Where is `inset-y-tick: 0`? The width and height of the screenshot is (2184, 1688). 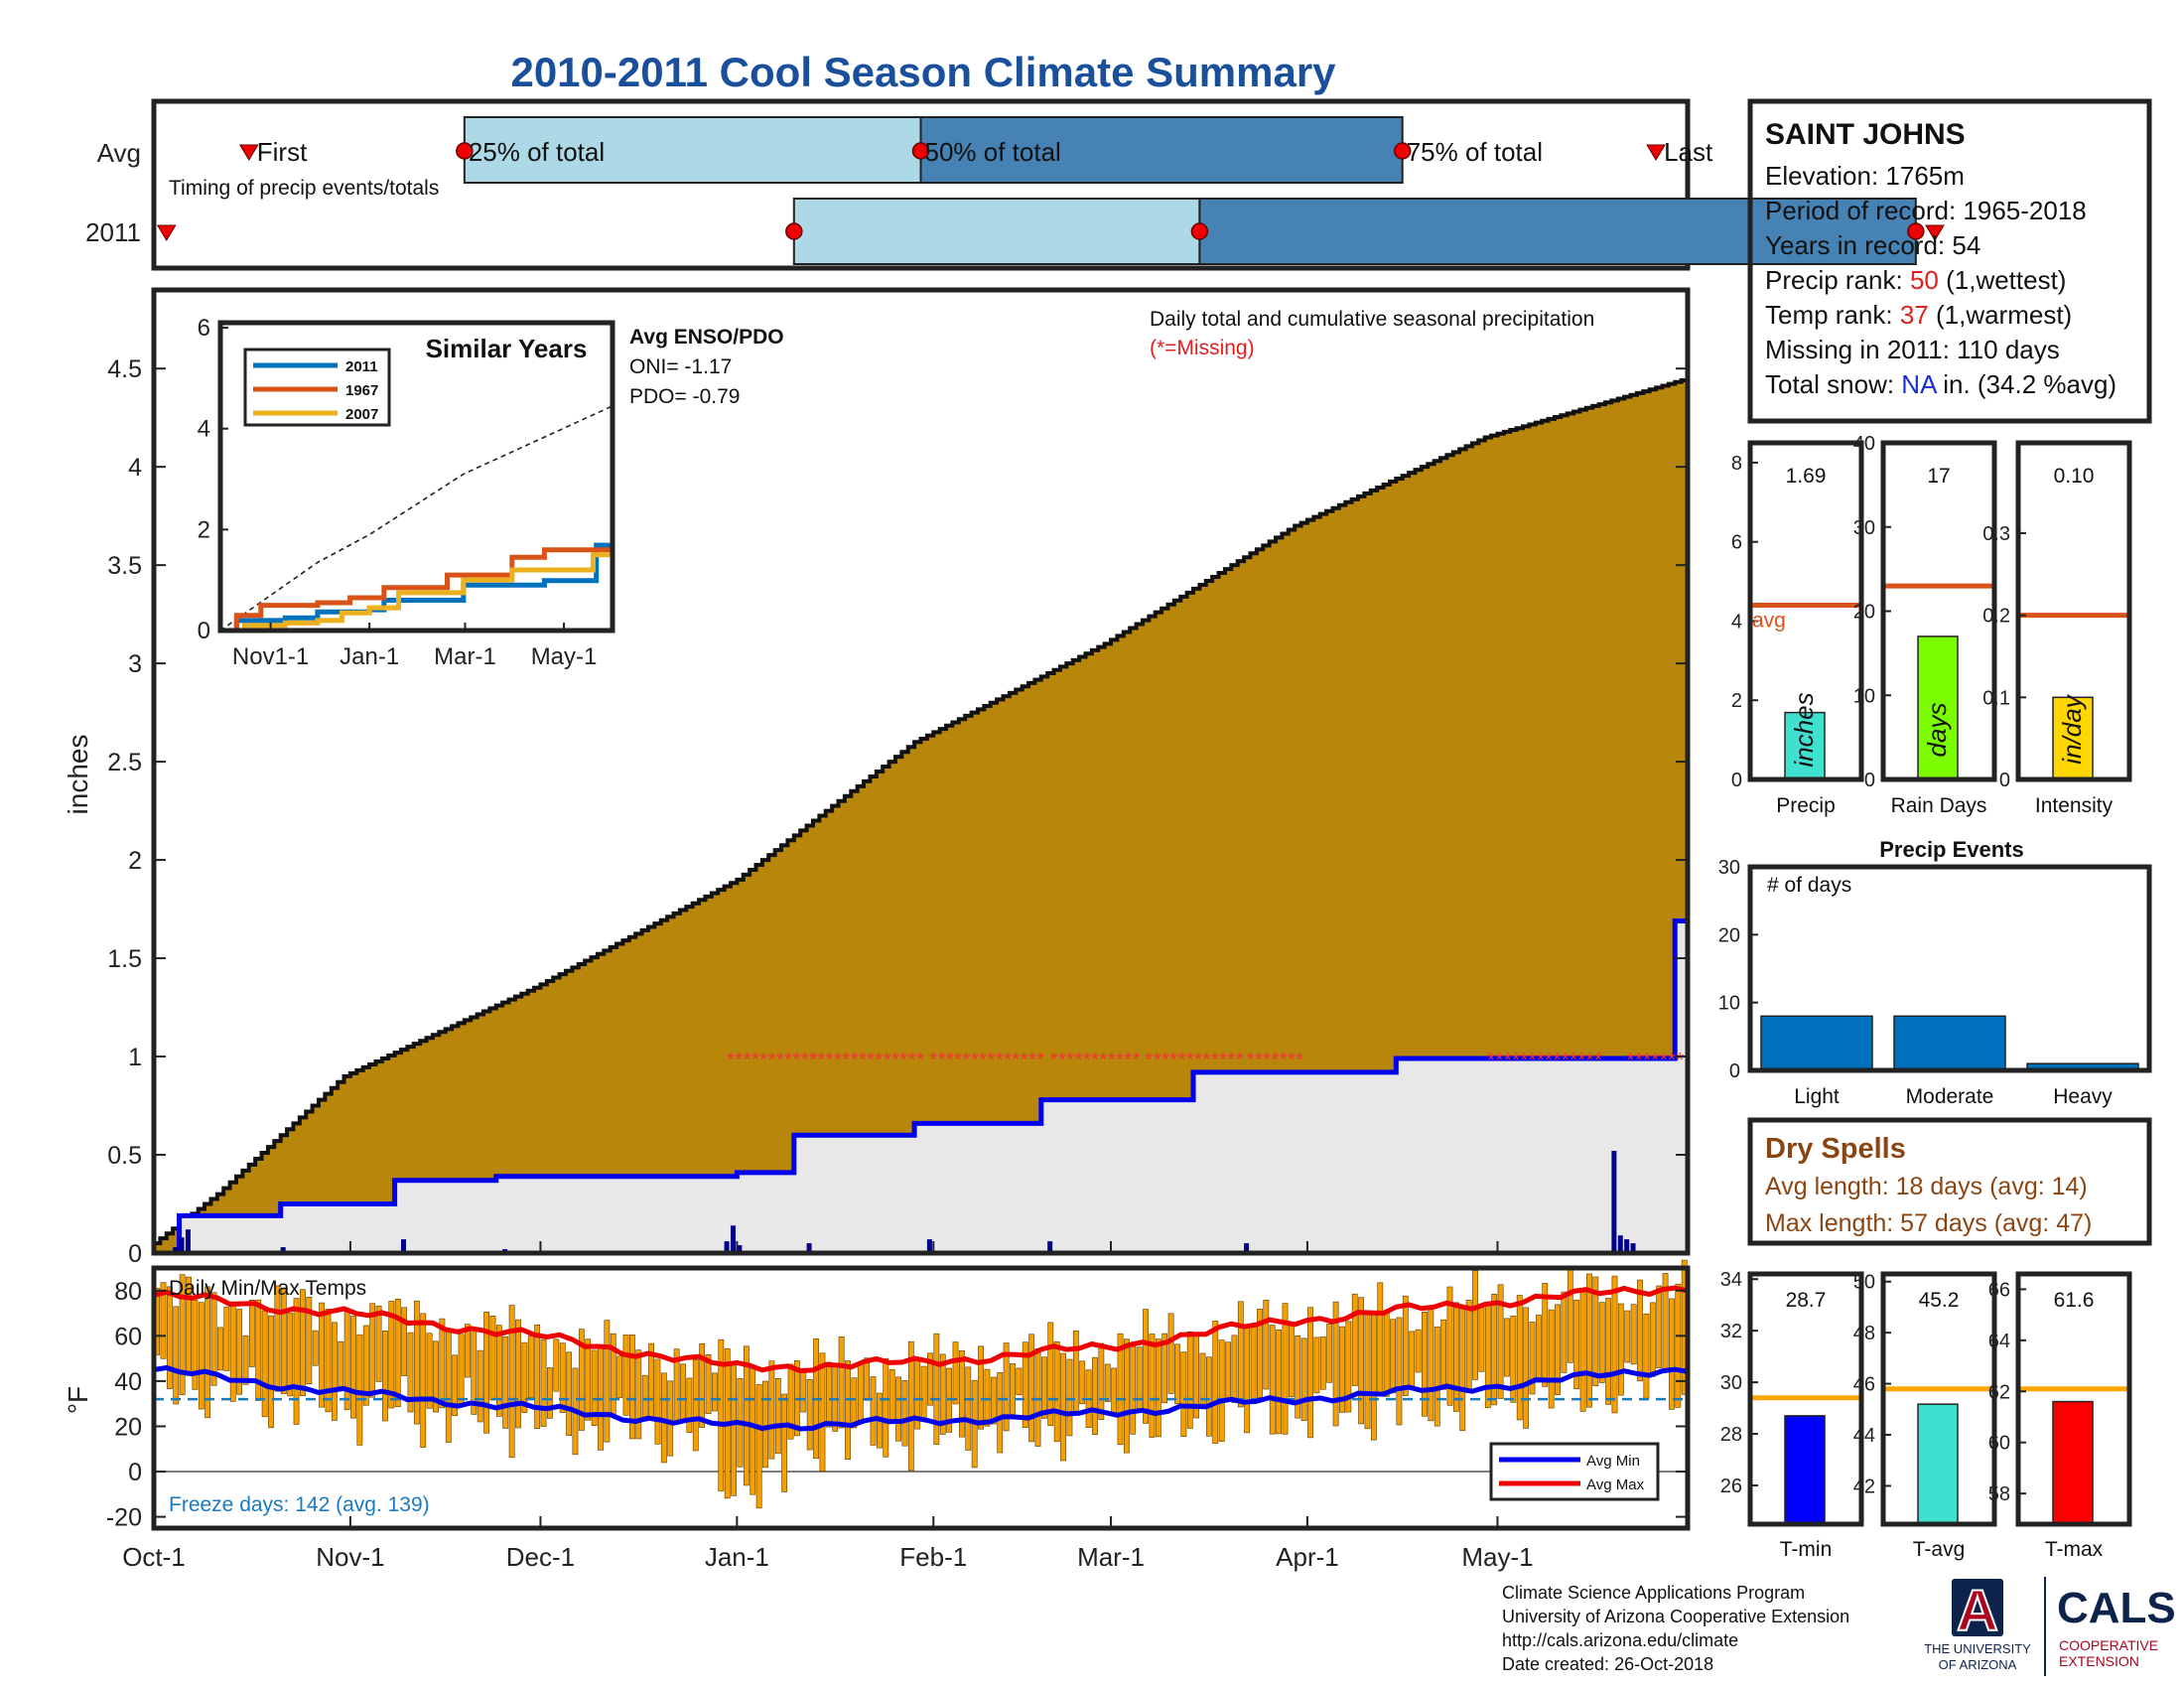
inset-y-tick: 0 is located at coordinates (204, 631).